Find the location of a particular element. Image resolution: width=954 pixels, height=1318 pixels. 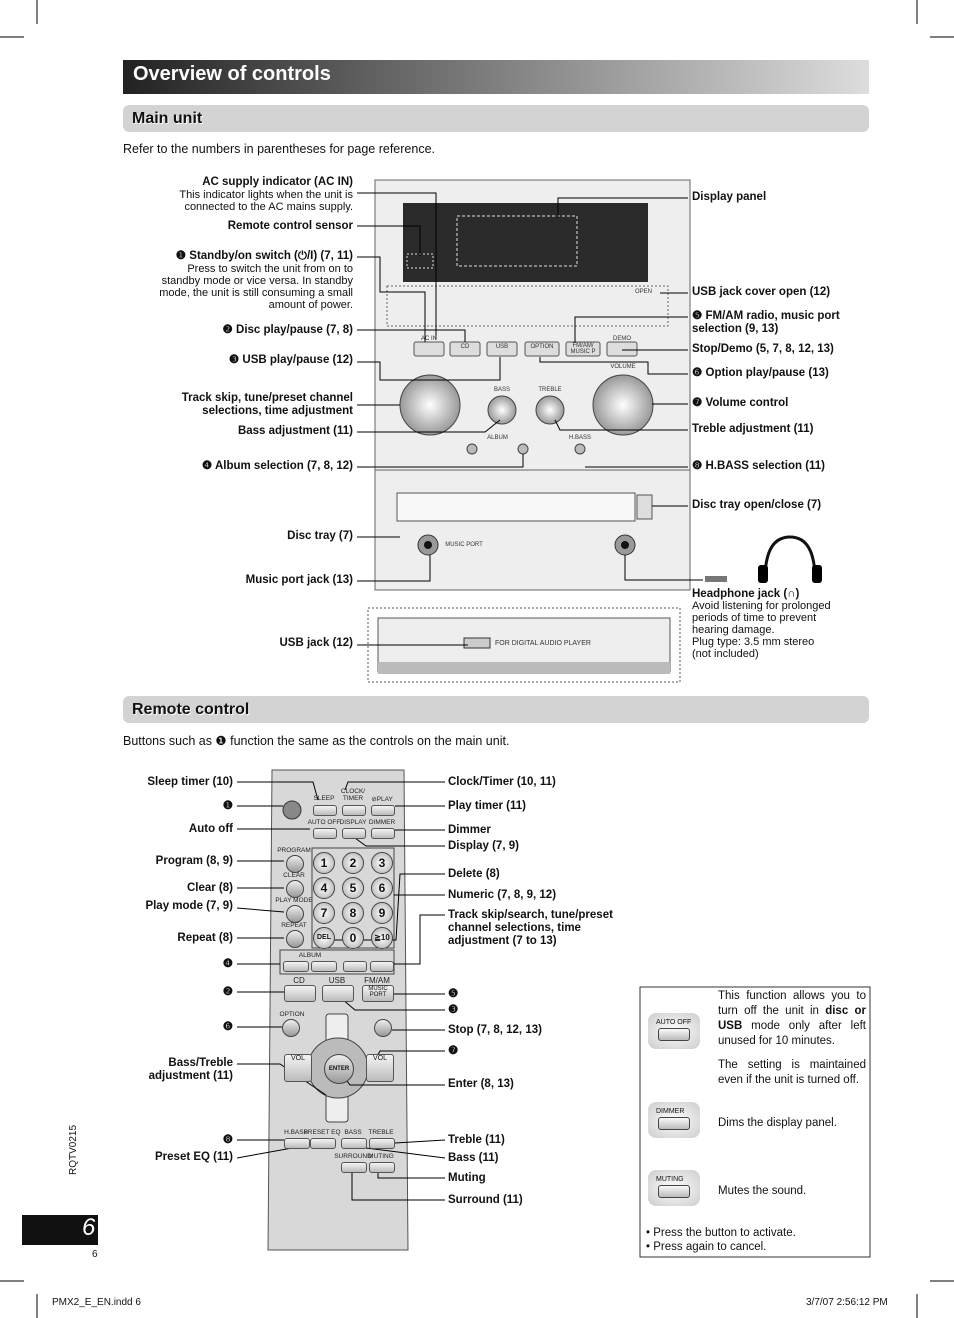

key: DEL is located at coordinates (324, 938).